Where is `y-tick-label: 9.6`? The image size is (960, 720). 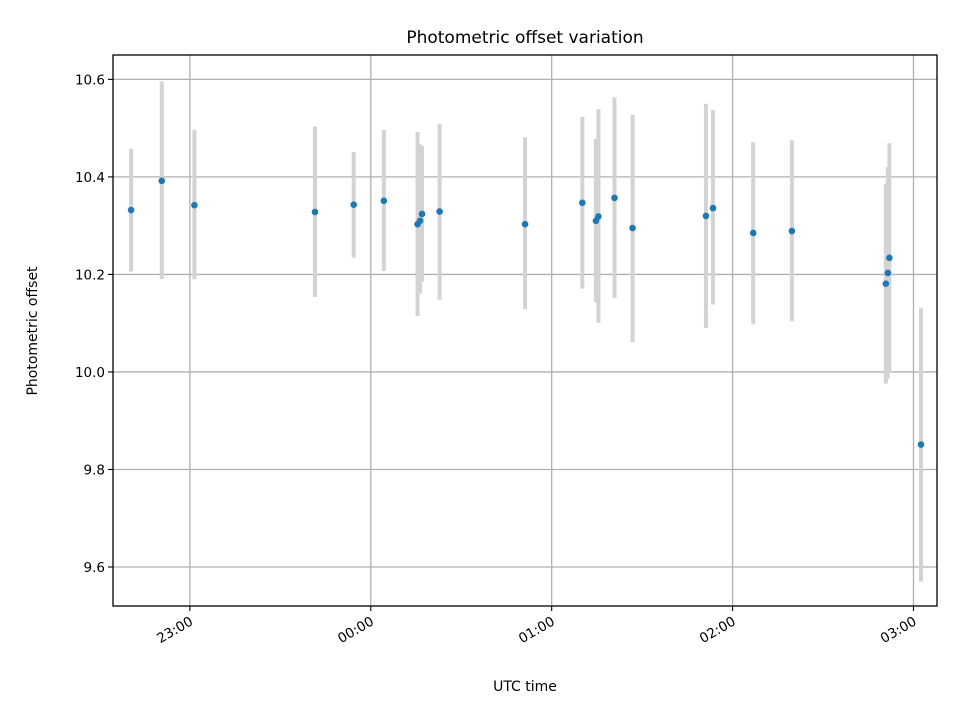
y-tick-label: 9.6 is located at coordinates (94, 568).